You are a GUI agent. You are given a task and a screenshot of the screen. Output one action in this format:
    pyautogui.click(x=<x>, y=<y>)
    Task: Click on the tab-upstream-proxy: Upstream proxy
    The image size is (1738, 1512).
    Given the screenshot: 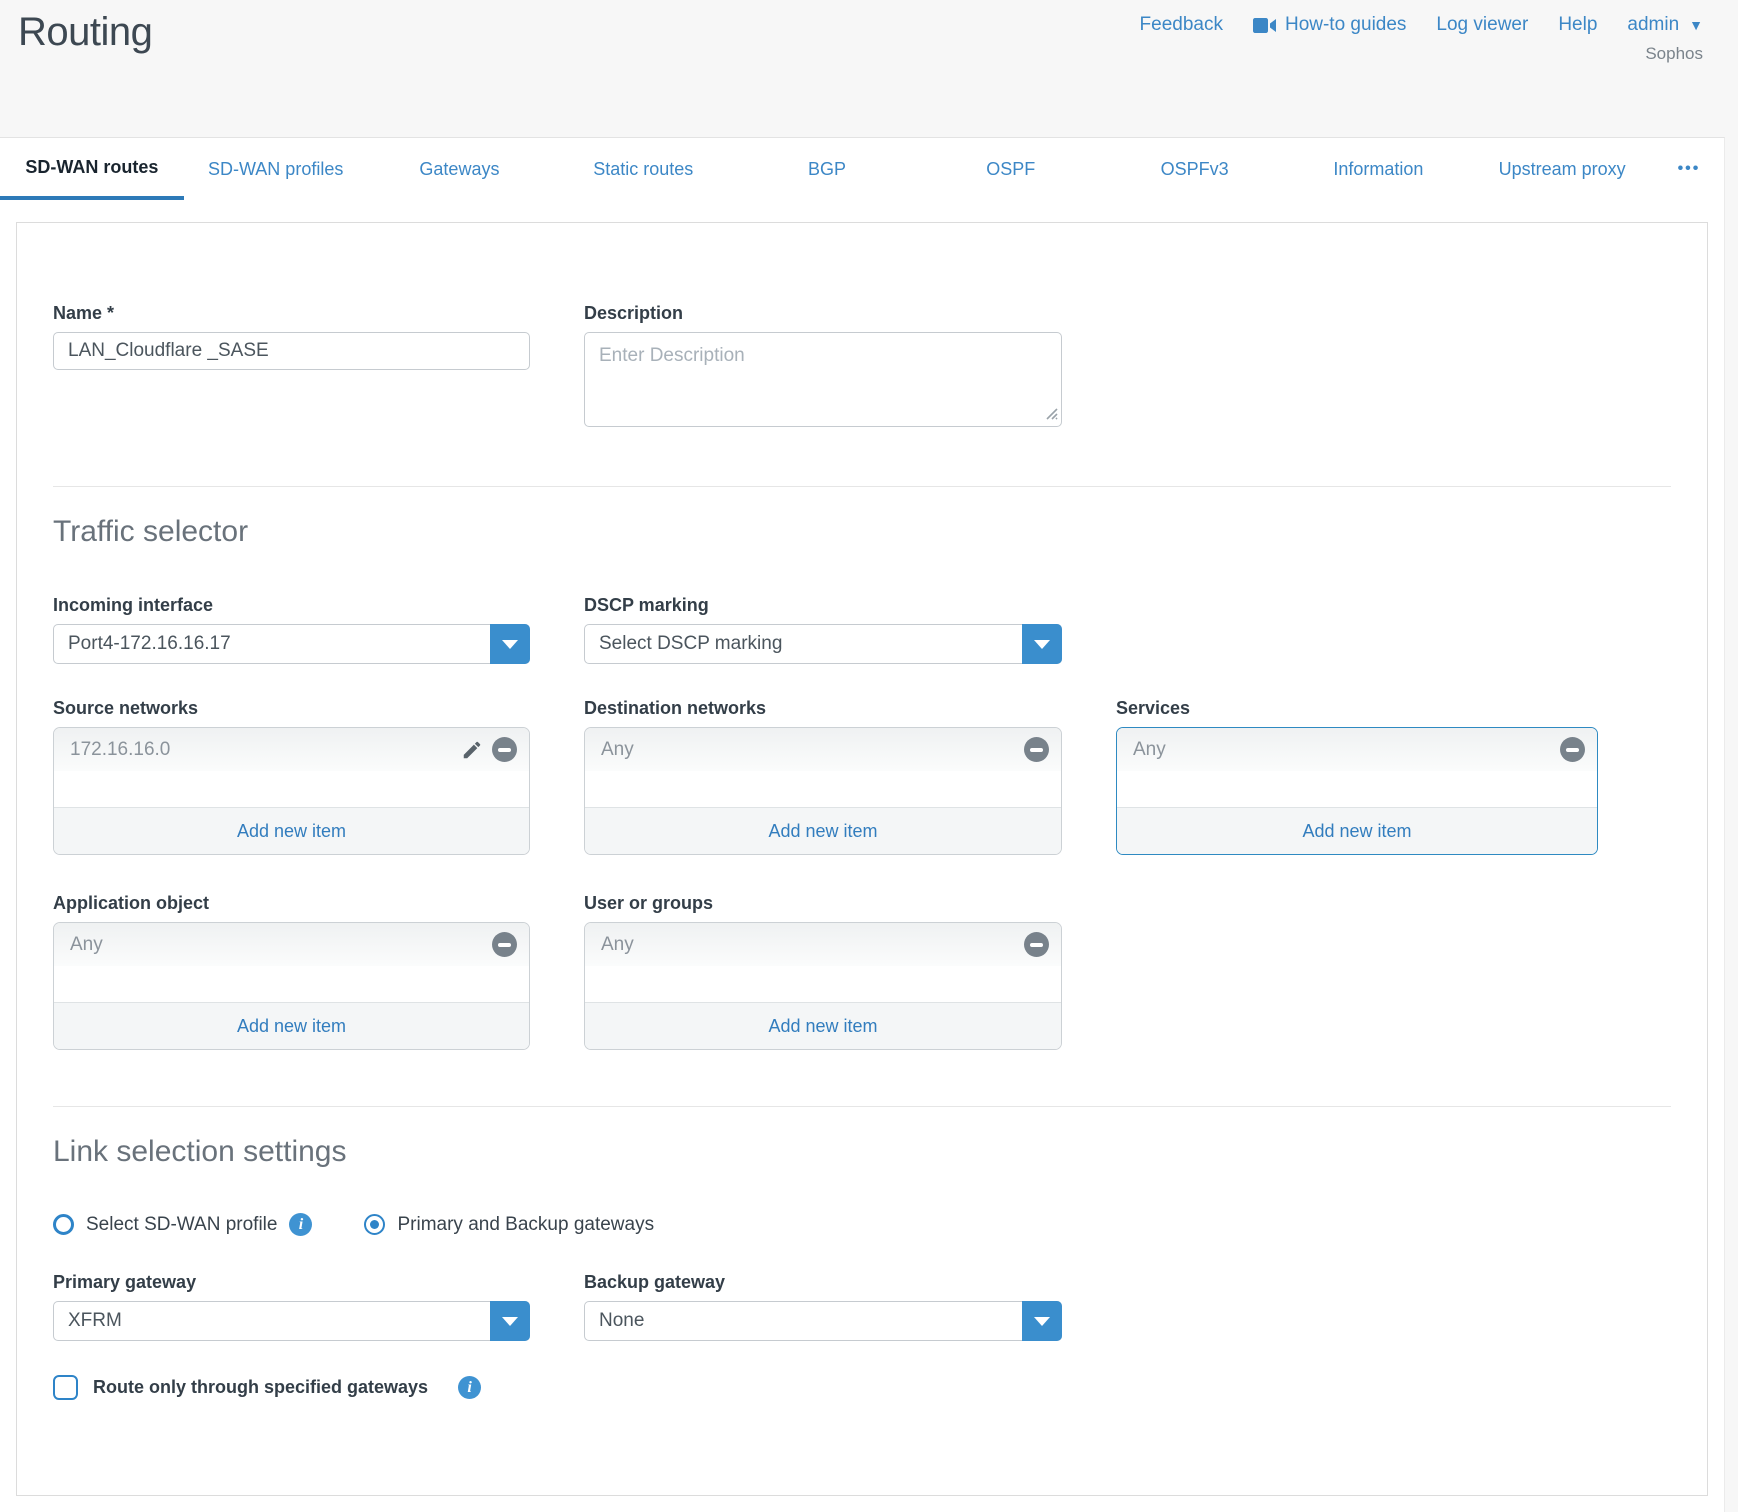 What is the action you would take?
    pyautogui.click(x=1562, y=168)
    